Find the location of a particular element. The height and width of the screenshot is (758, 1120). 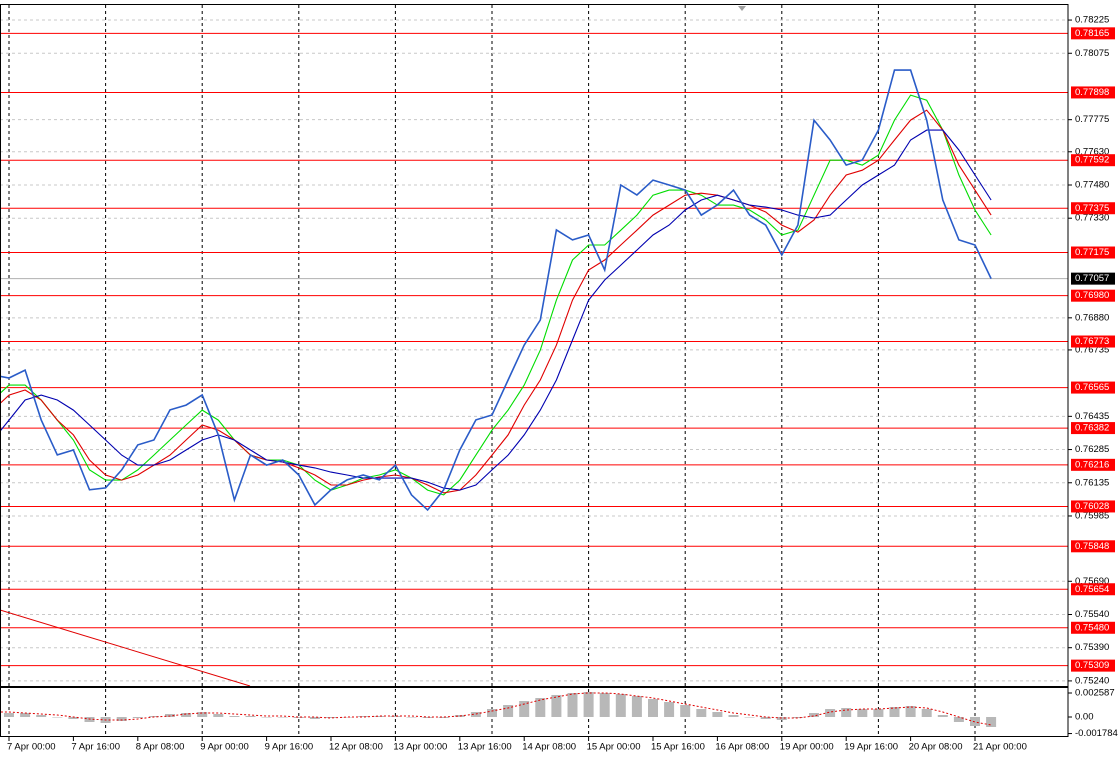

y-tick-label: 0.75985 is located at coordinates (1092, 515).